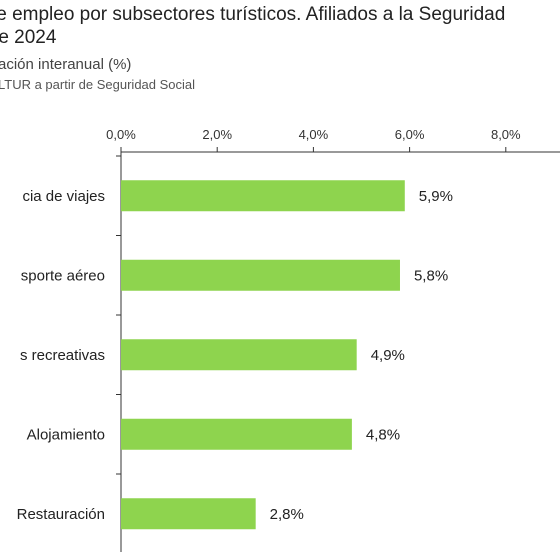 The width and height of the screenshot is (560, 560). I want to click on category-label: s recreativas, so click(62, 355).